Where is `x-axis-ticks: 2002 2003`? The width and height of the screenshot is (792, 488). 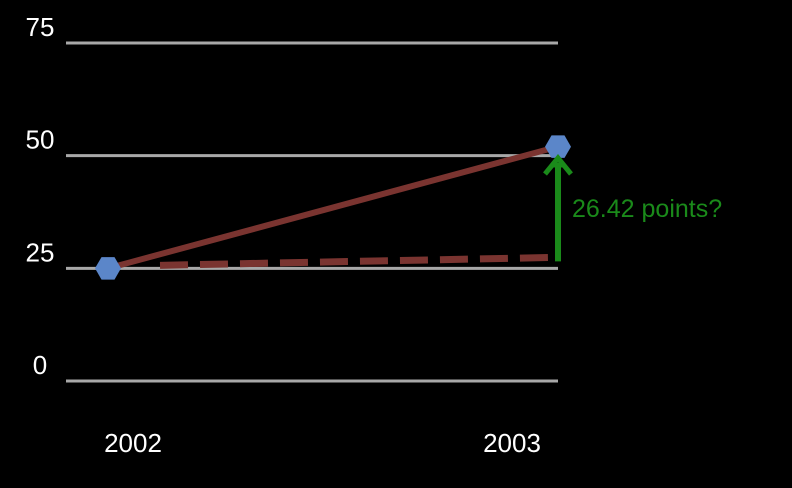 x-axis-ticks: 2002 2003 is located at coordinates (322, 443).